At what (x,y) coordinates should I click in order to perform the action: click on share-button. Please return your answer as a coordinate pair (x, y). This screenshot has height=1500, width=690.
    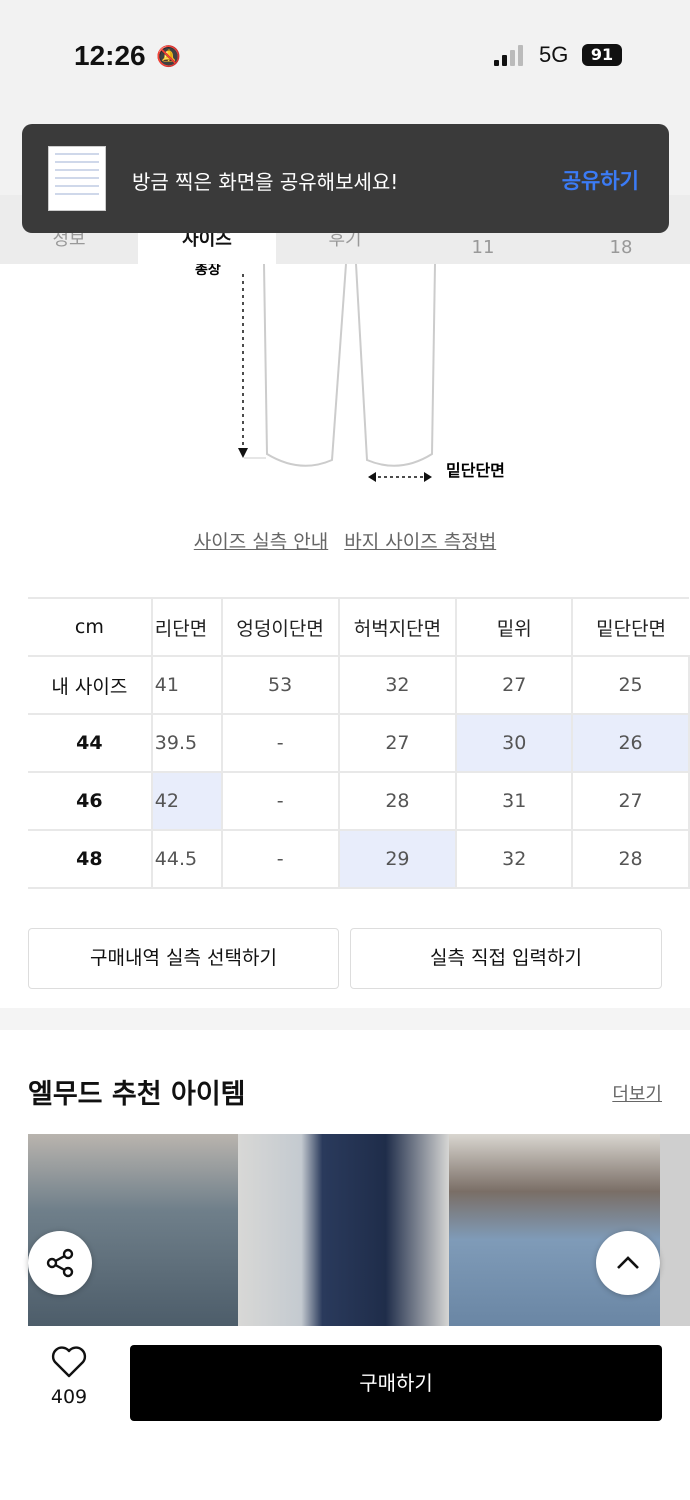
    Looking at the image, I should click on (60, 1263).